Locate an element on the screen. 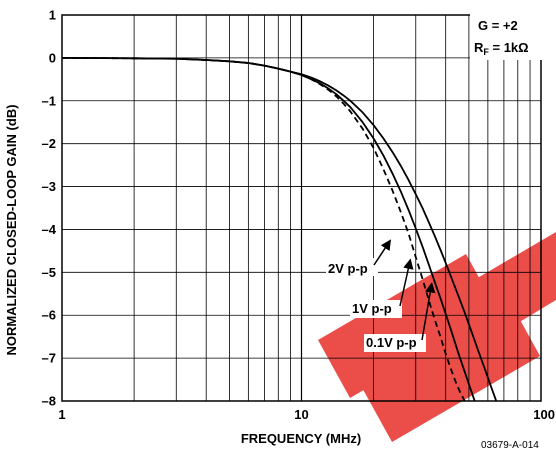  annotation-2v-label: 2V p-p is located at coordinates (348, 268).